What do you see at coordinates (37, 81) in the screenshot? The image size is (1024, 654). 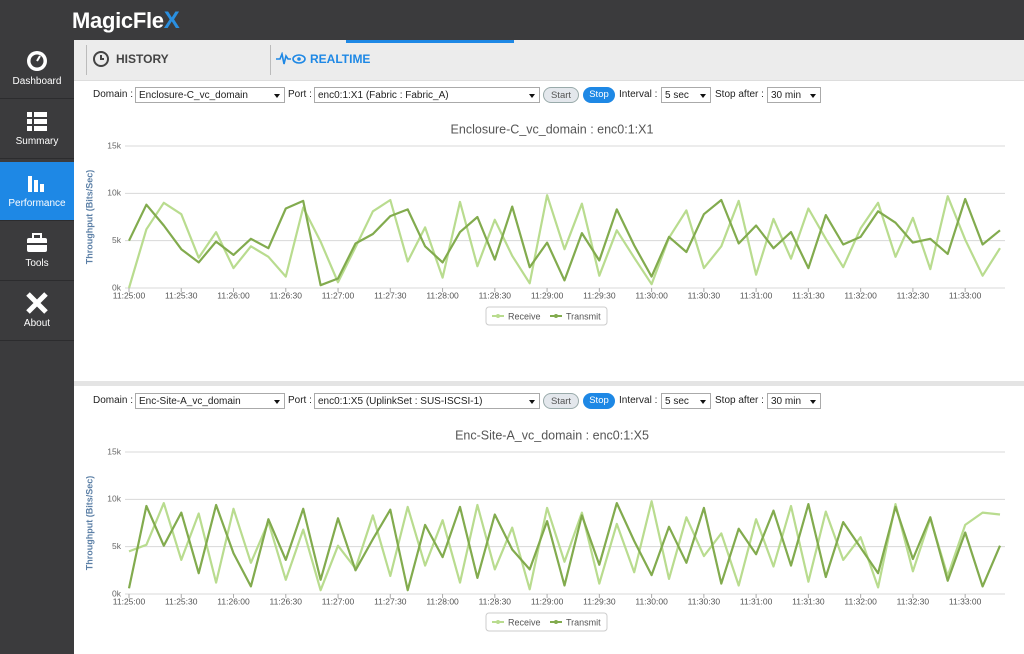 I see `nav-label: Dashboard` at bounding box center [37, 81].